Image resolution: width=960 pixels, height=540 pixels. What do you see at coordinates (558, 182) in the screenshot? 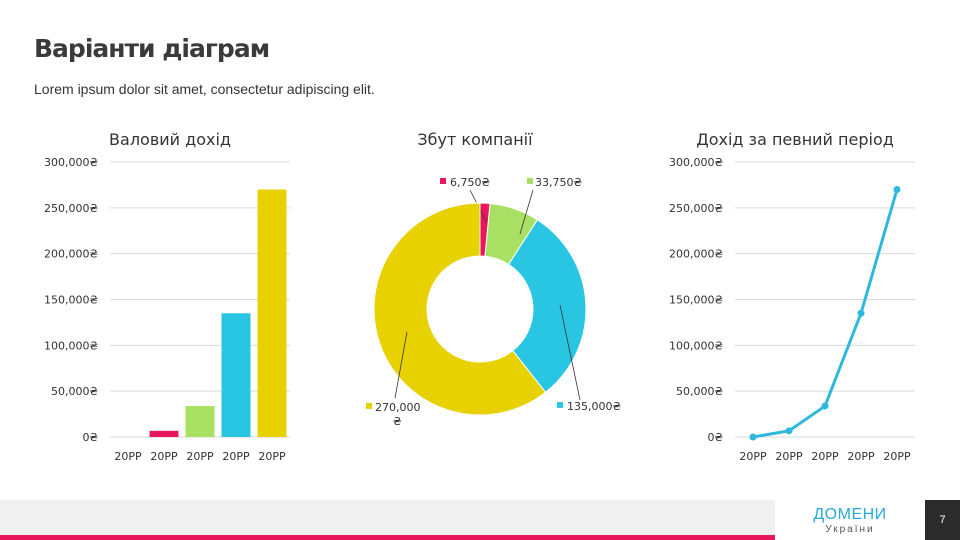
I see `donut-data-label: 33,750₴` at bounding box center [558, 182].